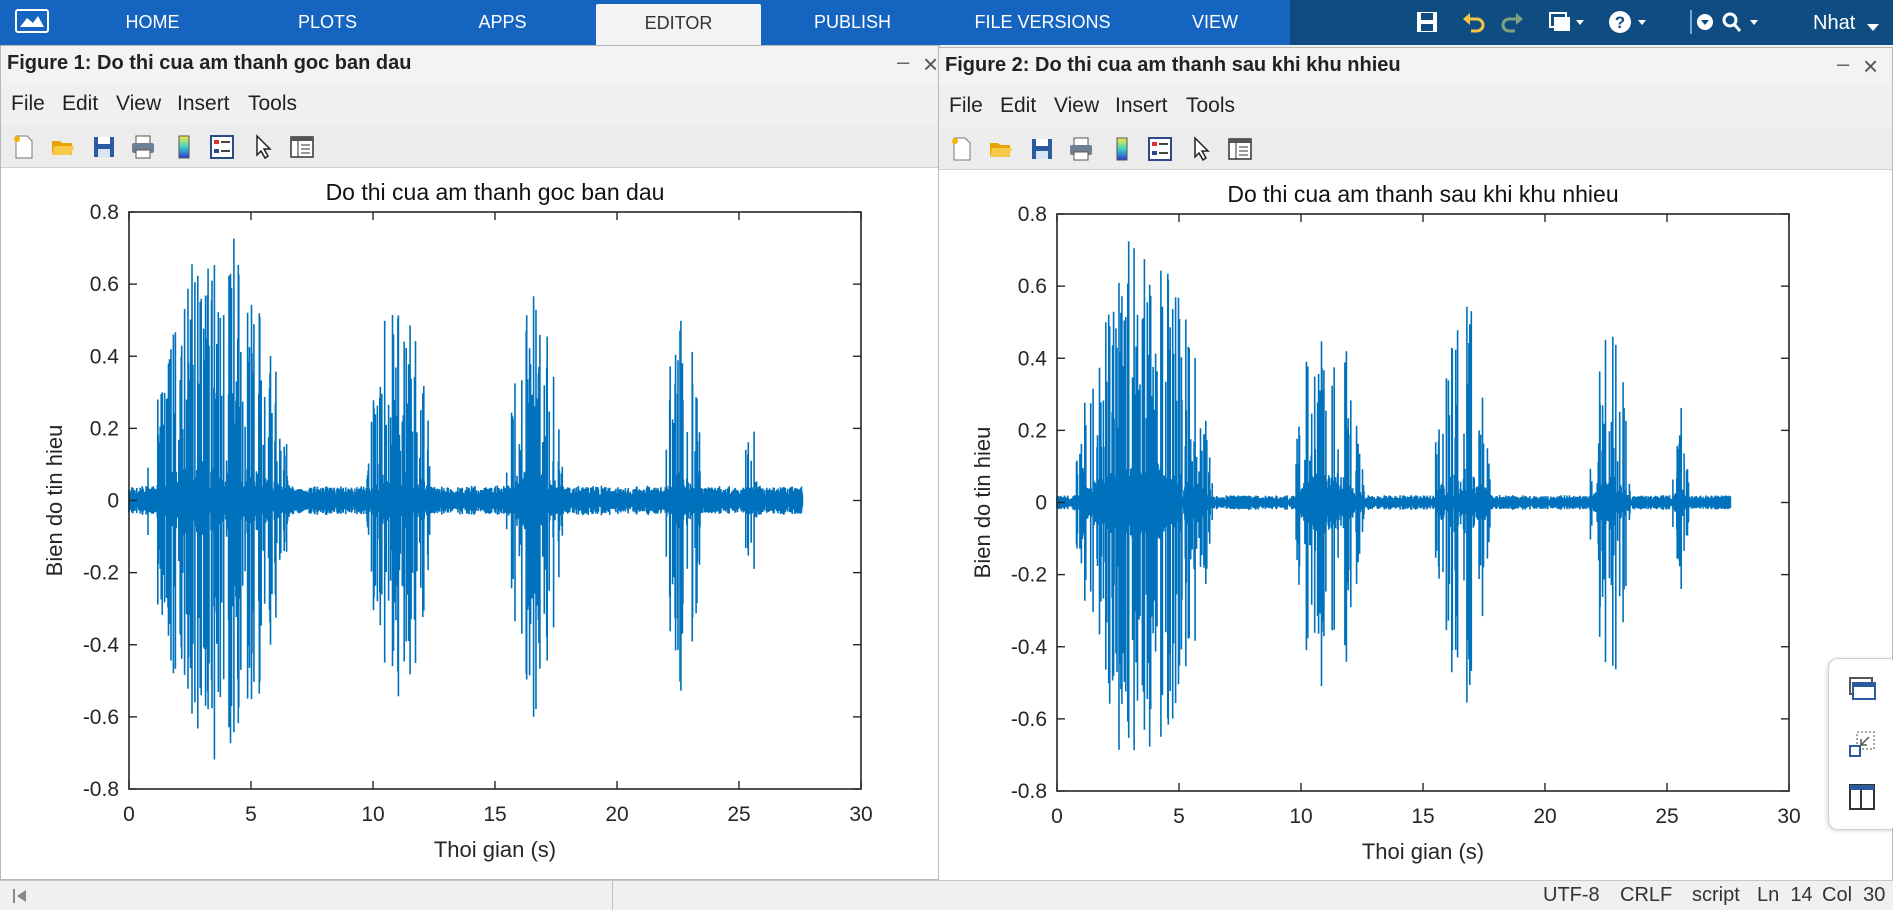 The width and height of the screenshot is (1893, 910). Describe the element at coordinates (678, 24) in the screenshot. I see `tab-editor: EDITOR` at that location.